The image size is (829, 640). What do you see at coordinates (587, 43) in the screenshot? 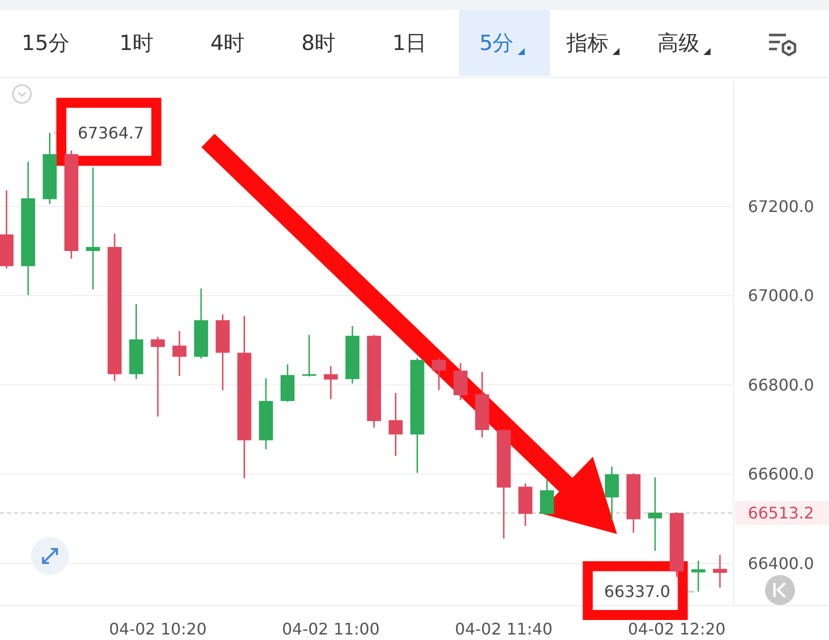
I see `tab-label: 指标` at bounding box center [587, 43].